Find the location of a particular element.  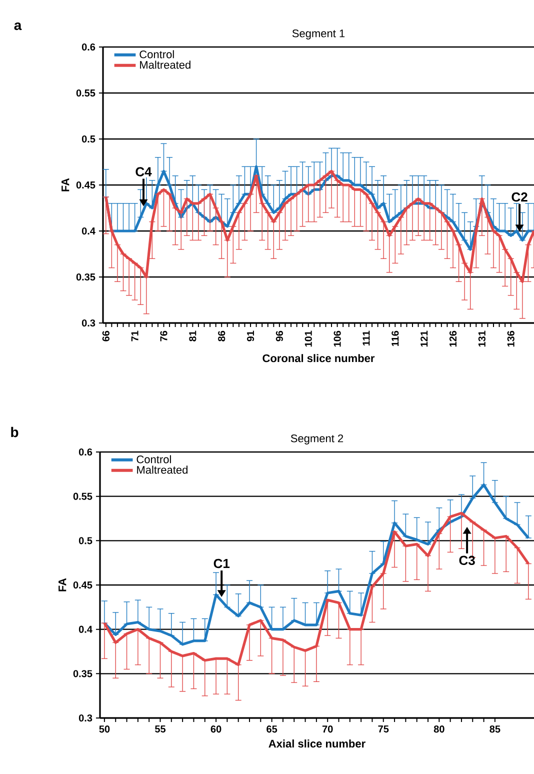

text: b is located at coordinates (14, 432).